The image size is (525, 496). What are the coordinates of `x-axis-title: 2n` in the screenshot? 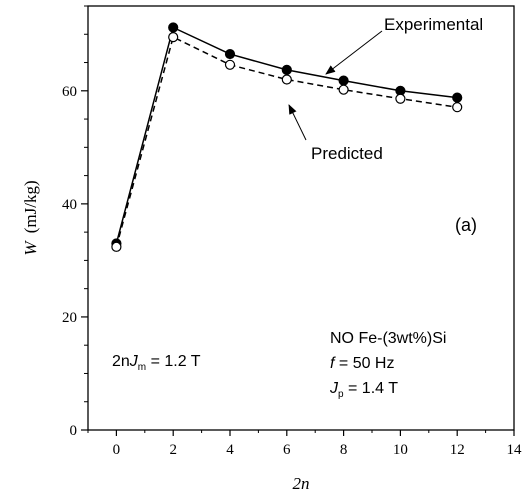 It's located at (301, 483).